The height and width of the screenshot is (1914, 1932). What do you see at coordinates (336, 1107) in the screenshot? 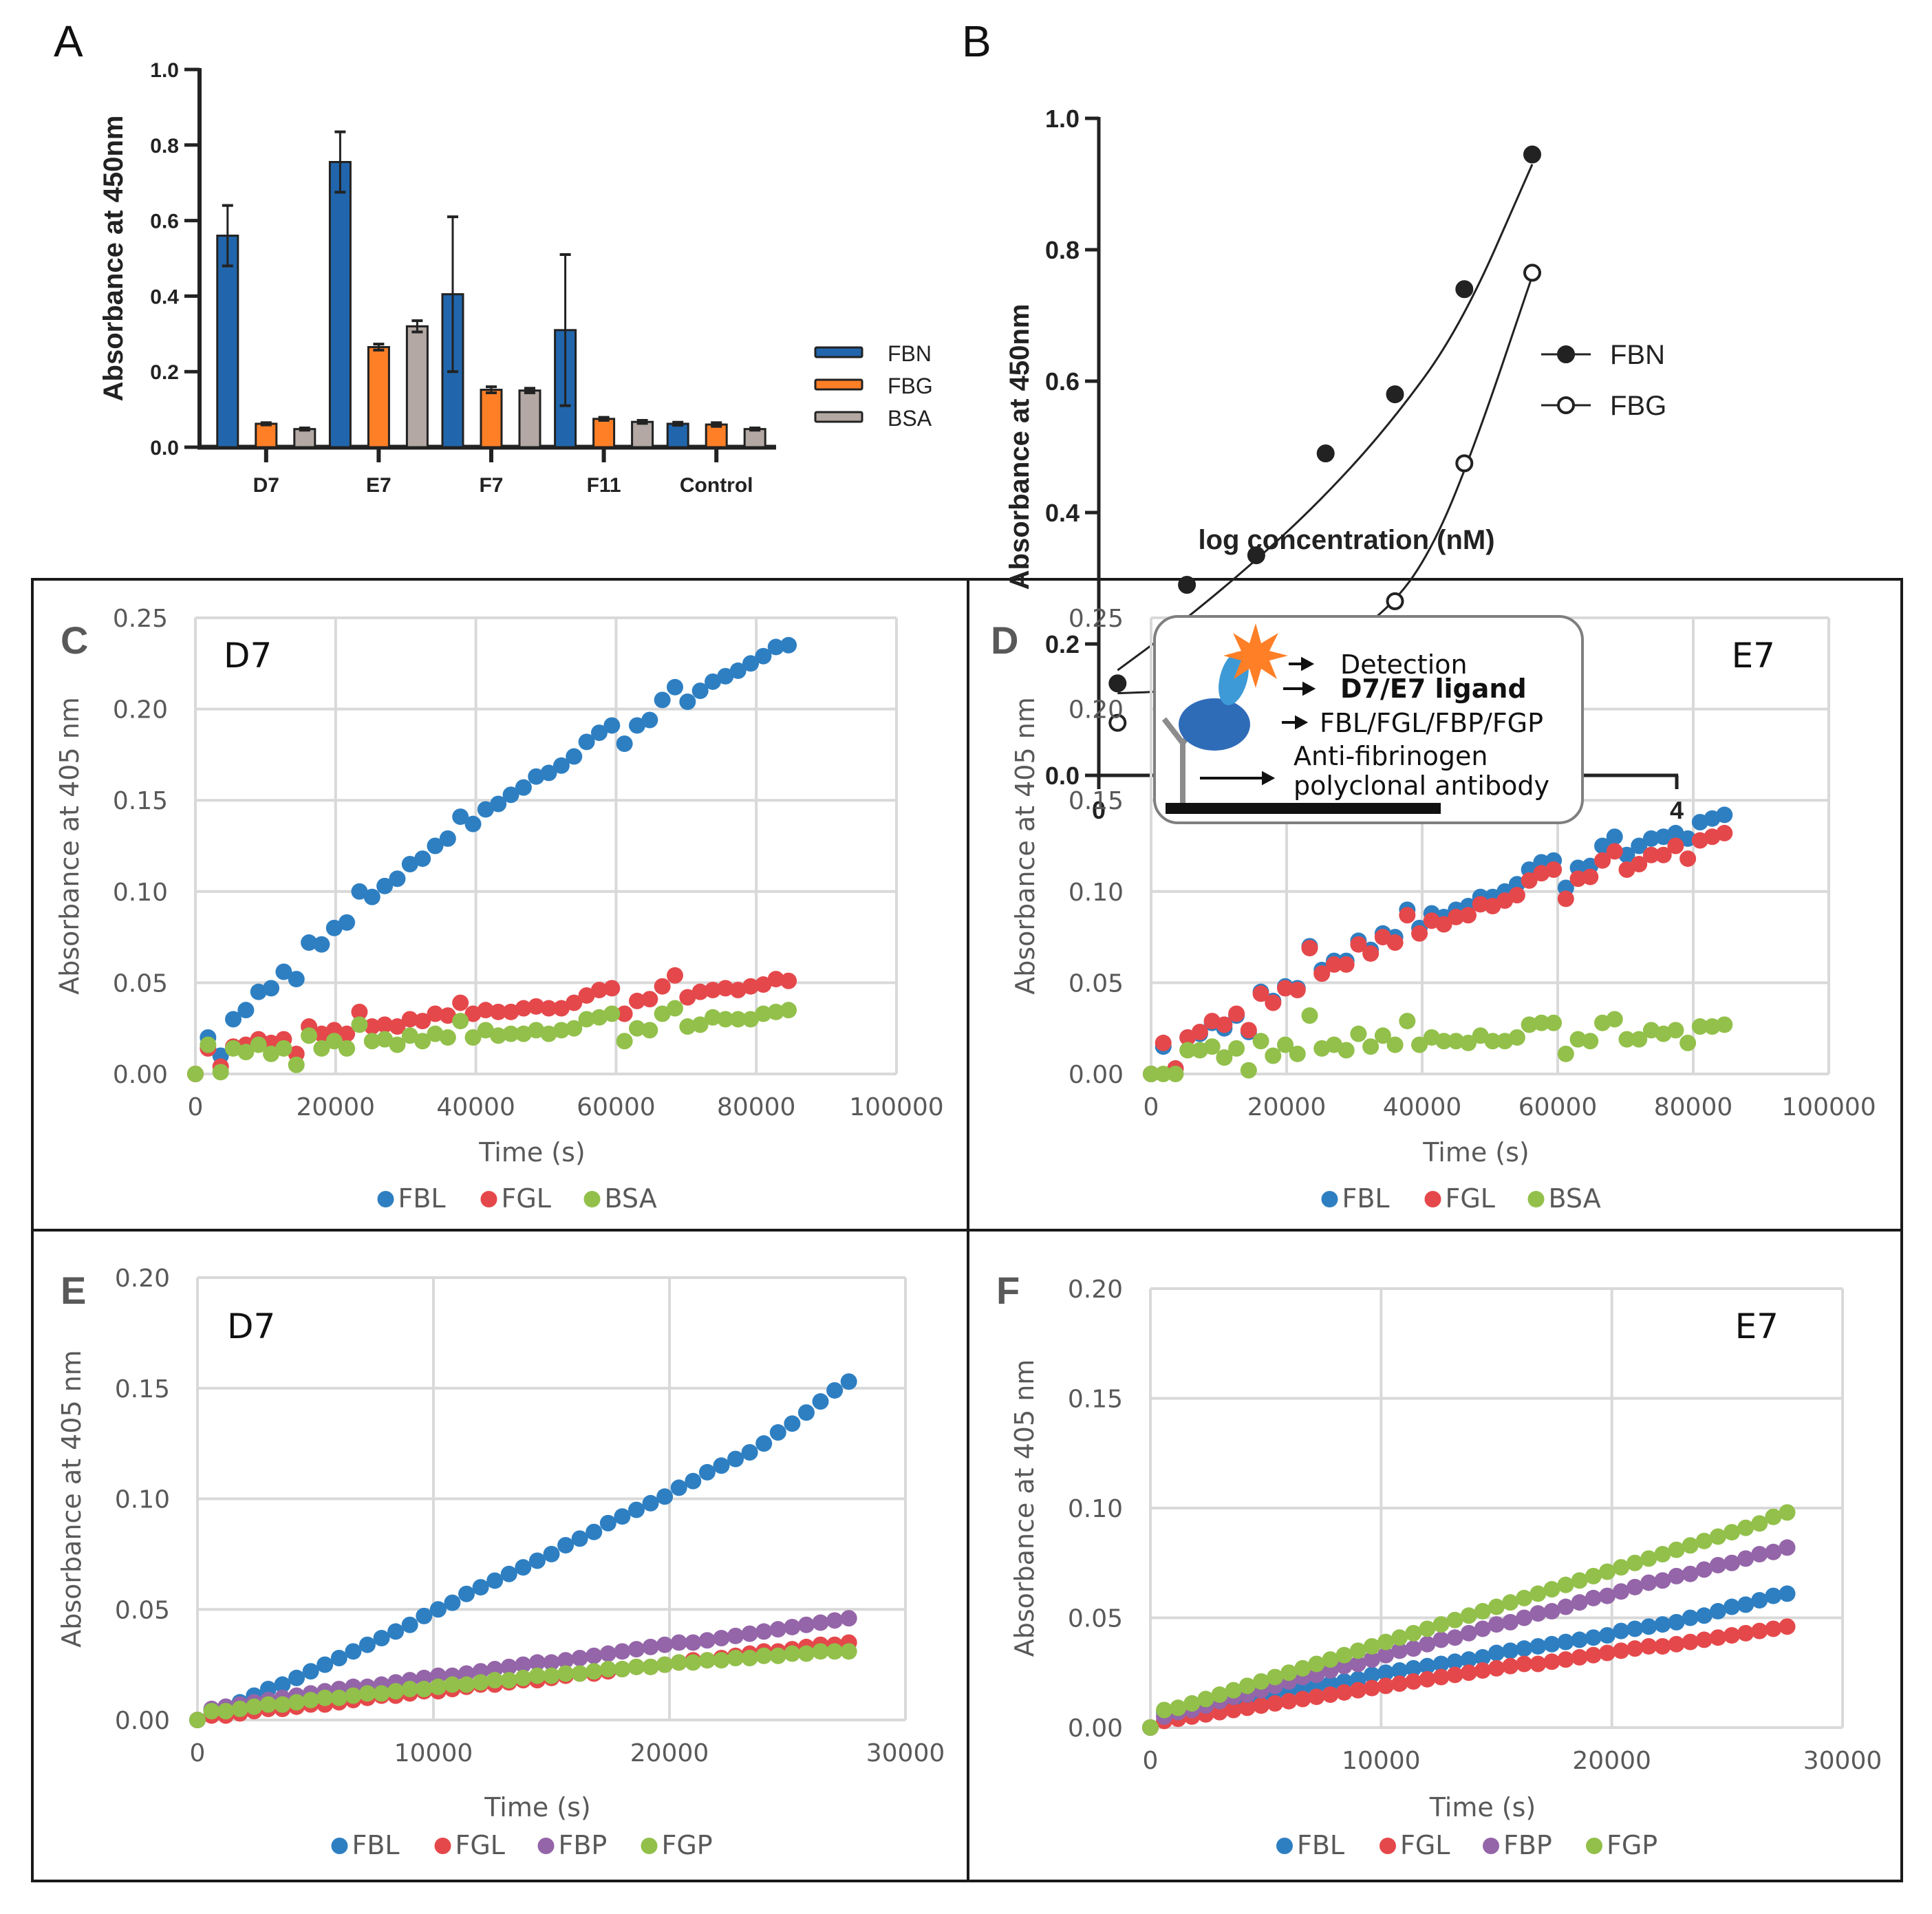
I see `x-tick-label: 20000` at bounding box center [336, 1107].